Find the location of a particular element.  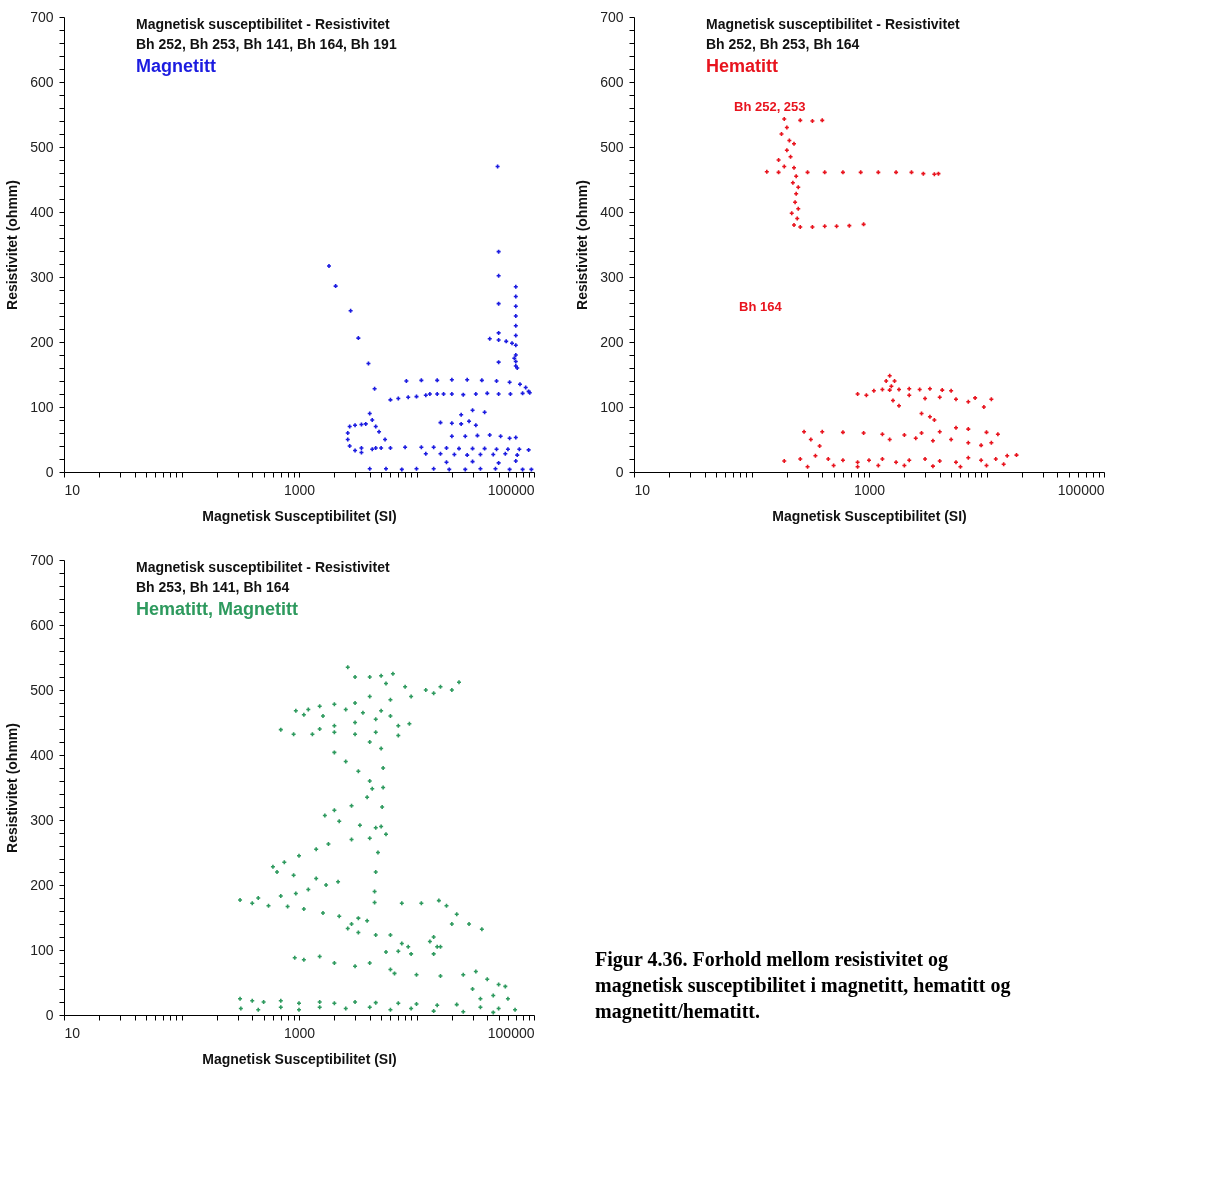

text: Bh 253, Bh 141, Bh 164 is located at coordinates (213, 587).